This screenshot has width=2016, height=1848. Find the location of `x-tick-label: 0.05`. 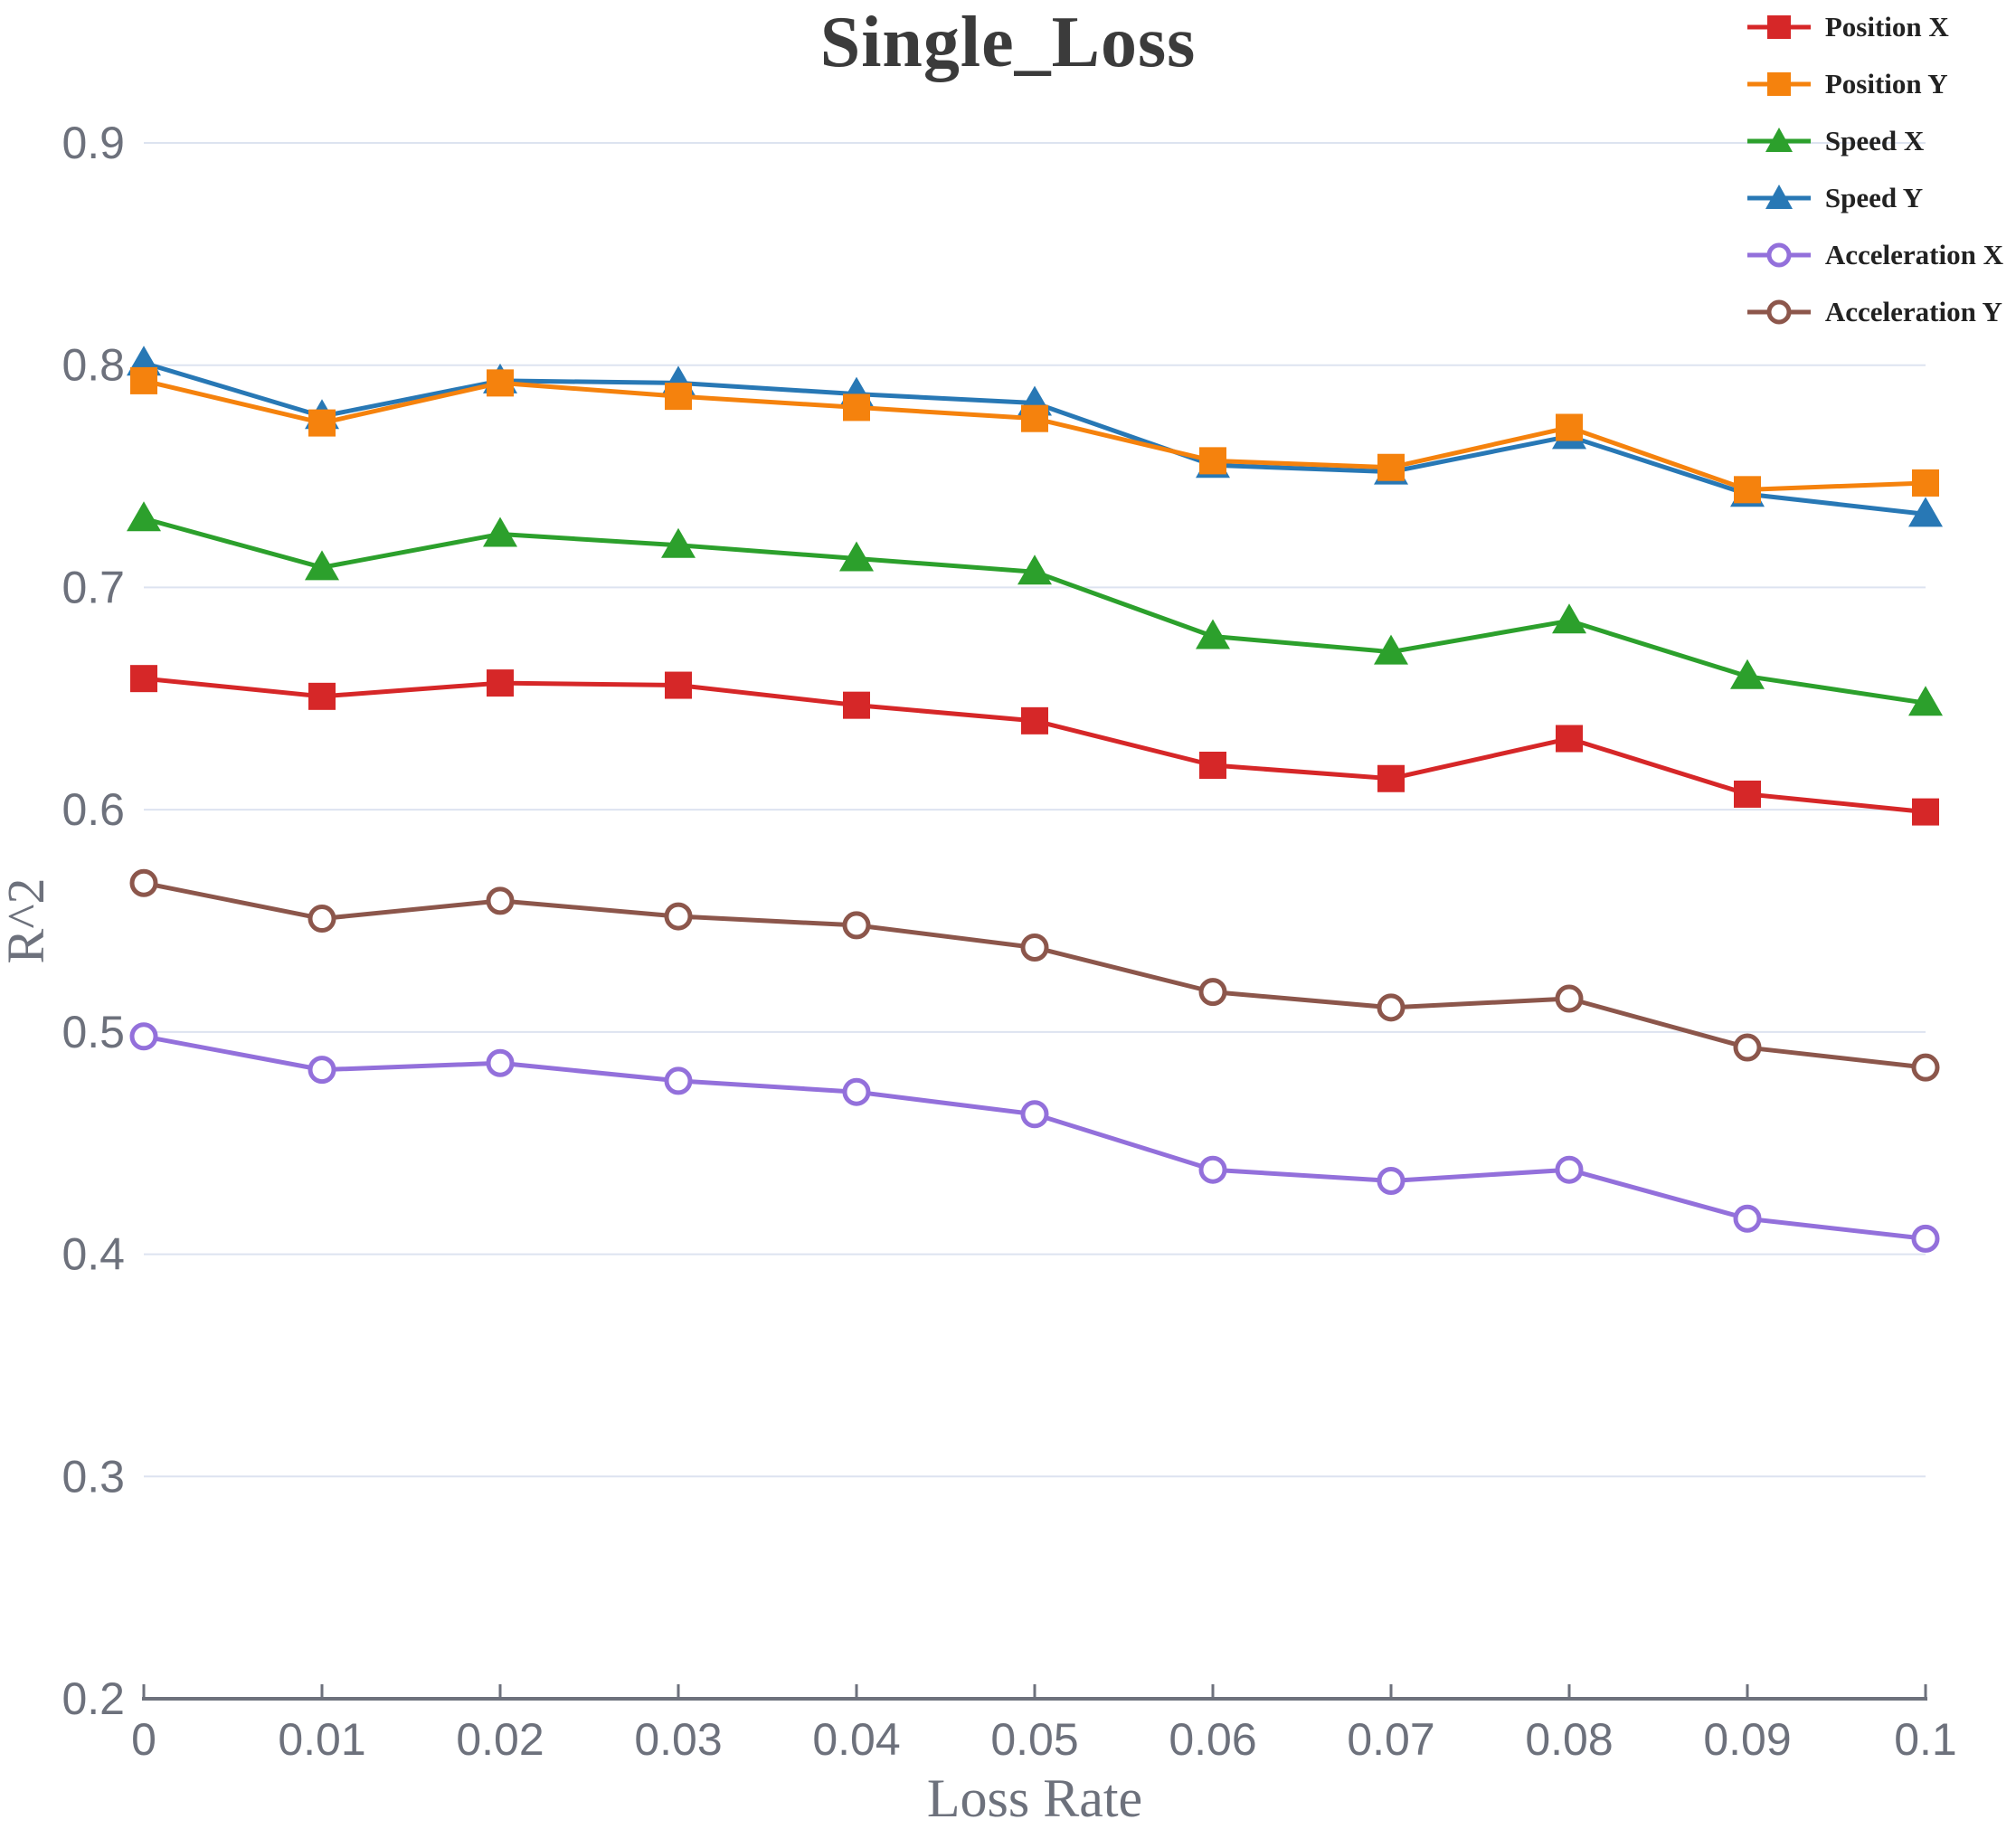

x-tick-label: 0.05 is located at coordinates (1034, 1740).